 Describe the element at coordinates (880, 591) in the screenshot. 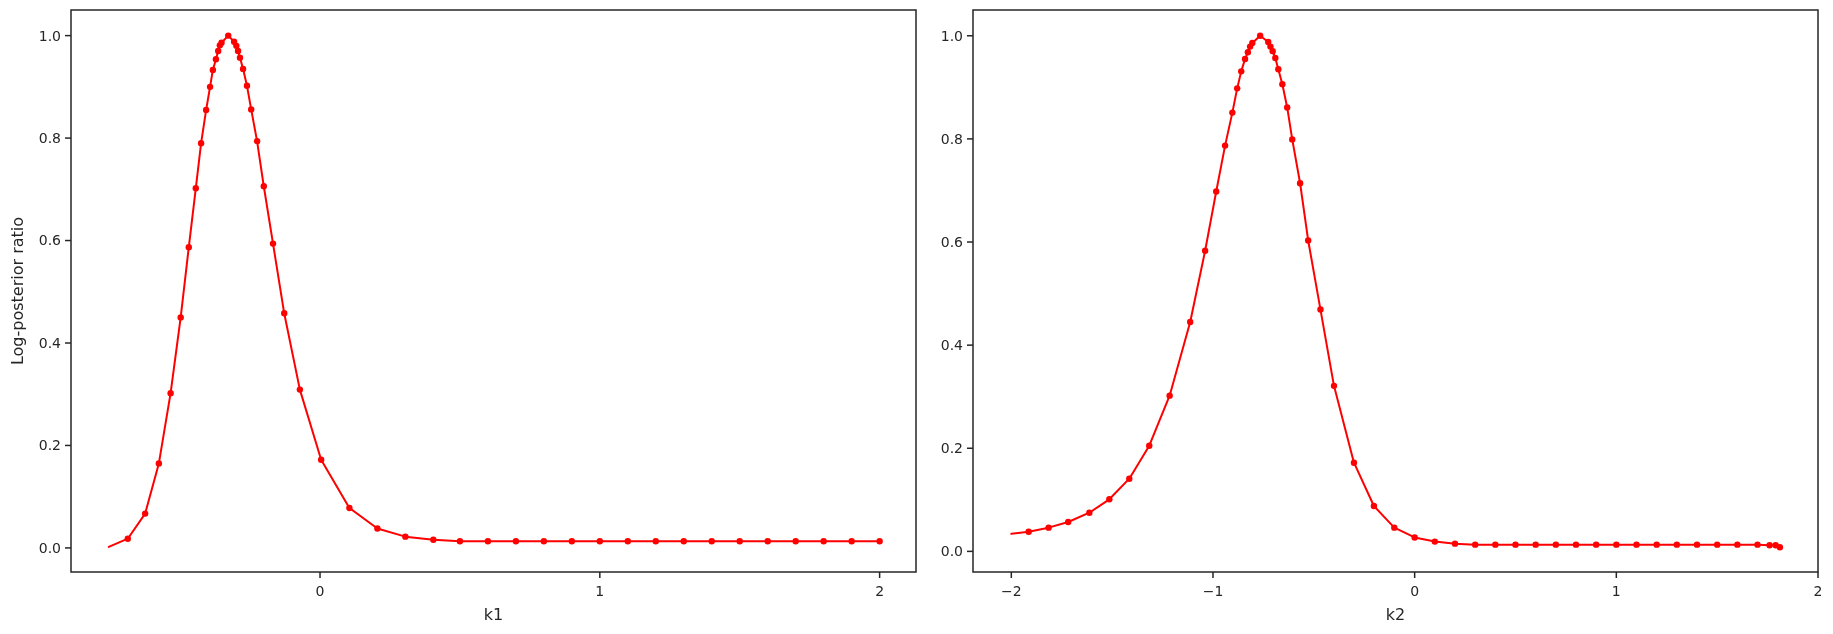

I see `x-tick-label: 2` at that location.